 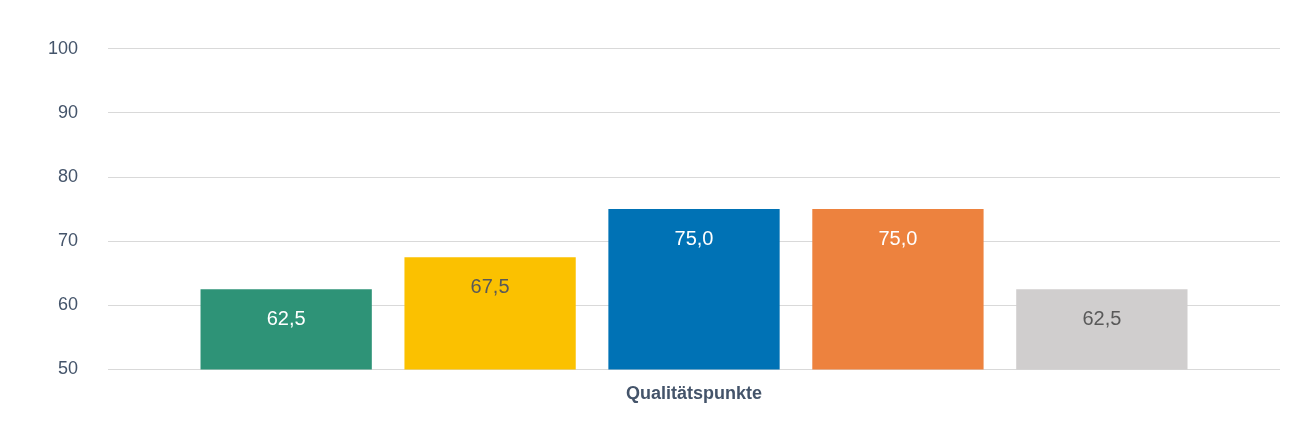 What do you see at coordinates (68, 111) in the screenshot?
I see `y-tick-label: 90` at bounding box center [68, 111].